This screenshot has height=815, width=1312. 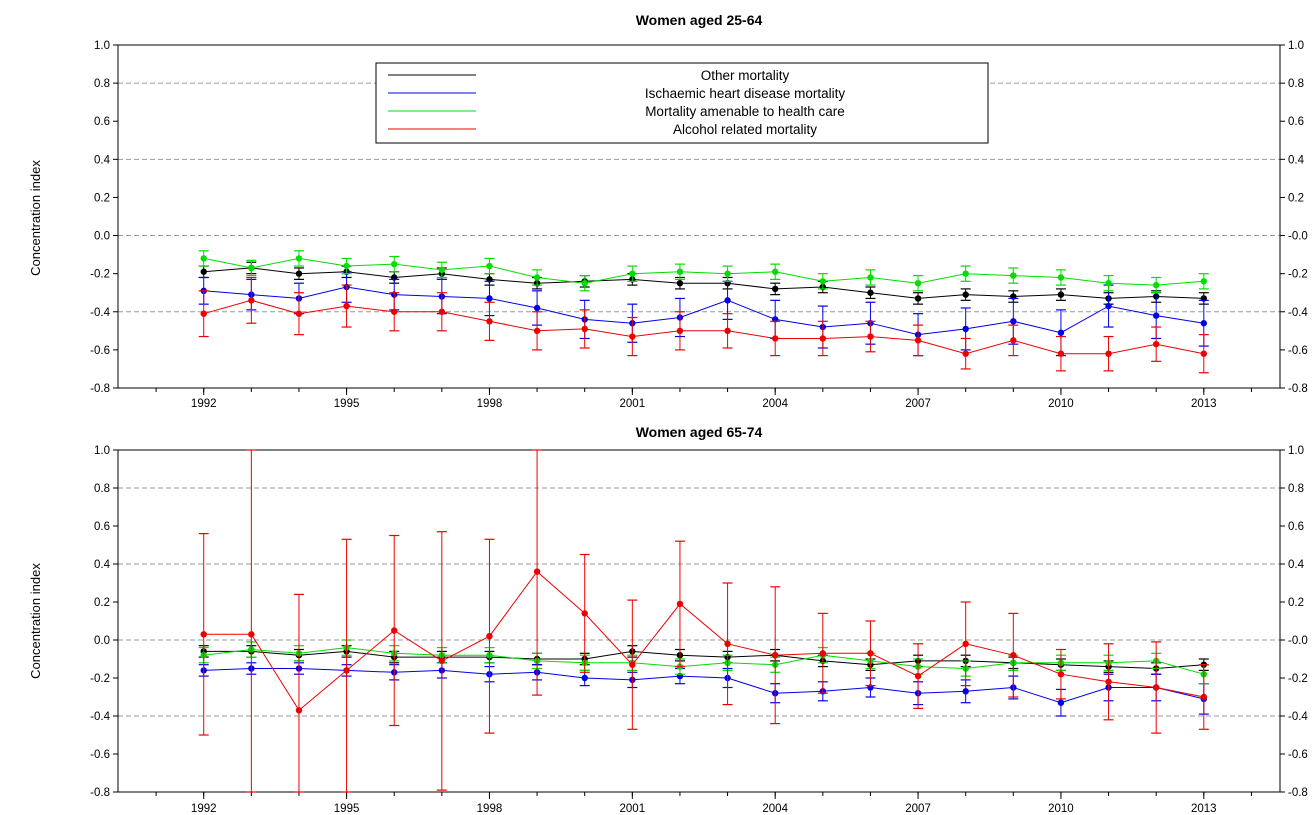 What do you see at coordinates (1298, 793) in the screenshot?
I see `y-tick-label-right: -0.8` at bounding box center [1298, 793].